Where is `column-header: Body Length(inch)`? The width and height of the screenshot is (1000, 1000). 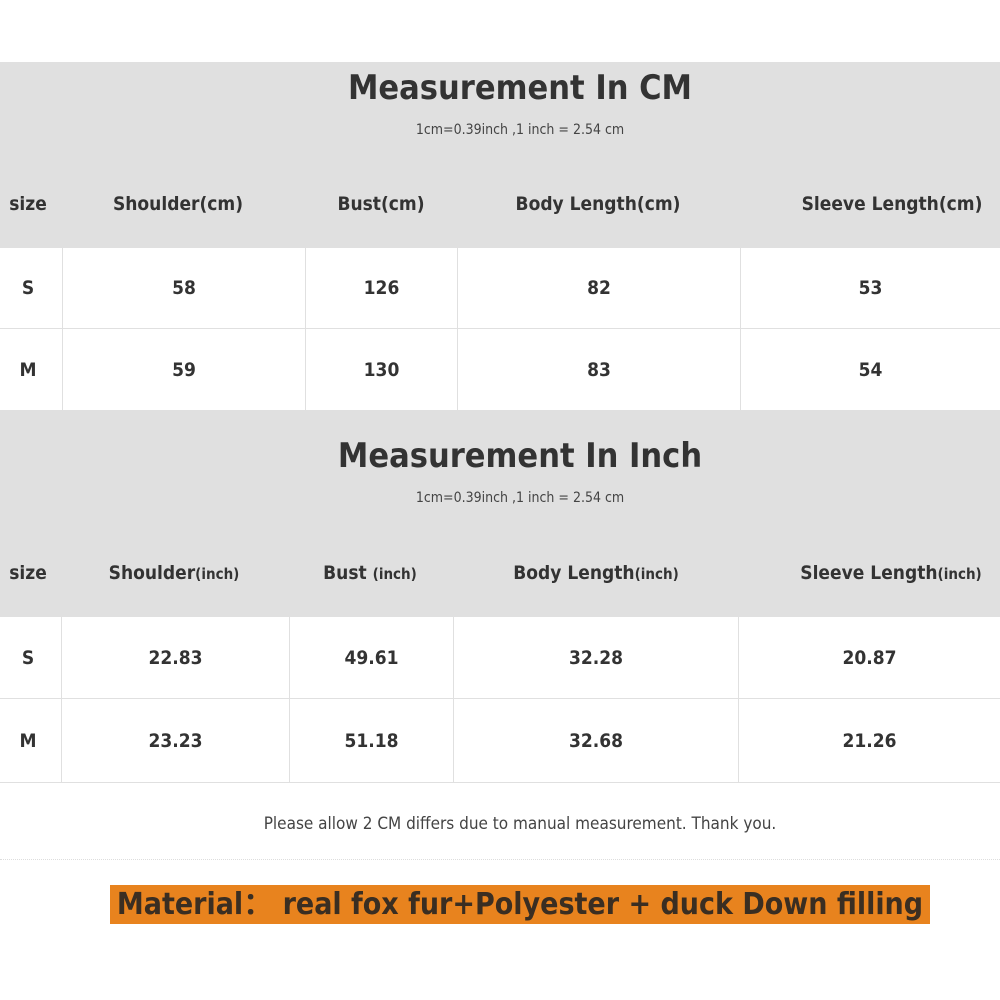
column-header: Body Length(inch) is located at coordinates (596, 573).